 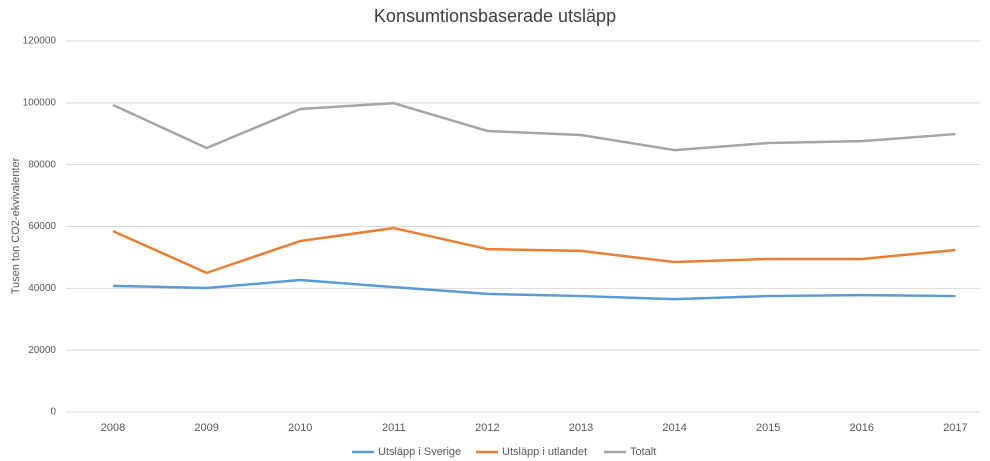 I want to click on x-tick-label: 2017, so click(x=955, y=428).